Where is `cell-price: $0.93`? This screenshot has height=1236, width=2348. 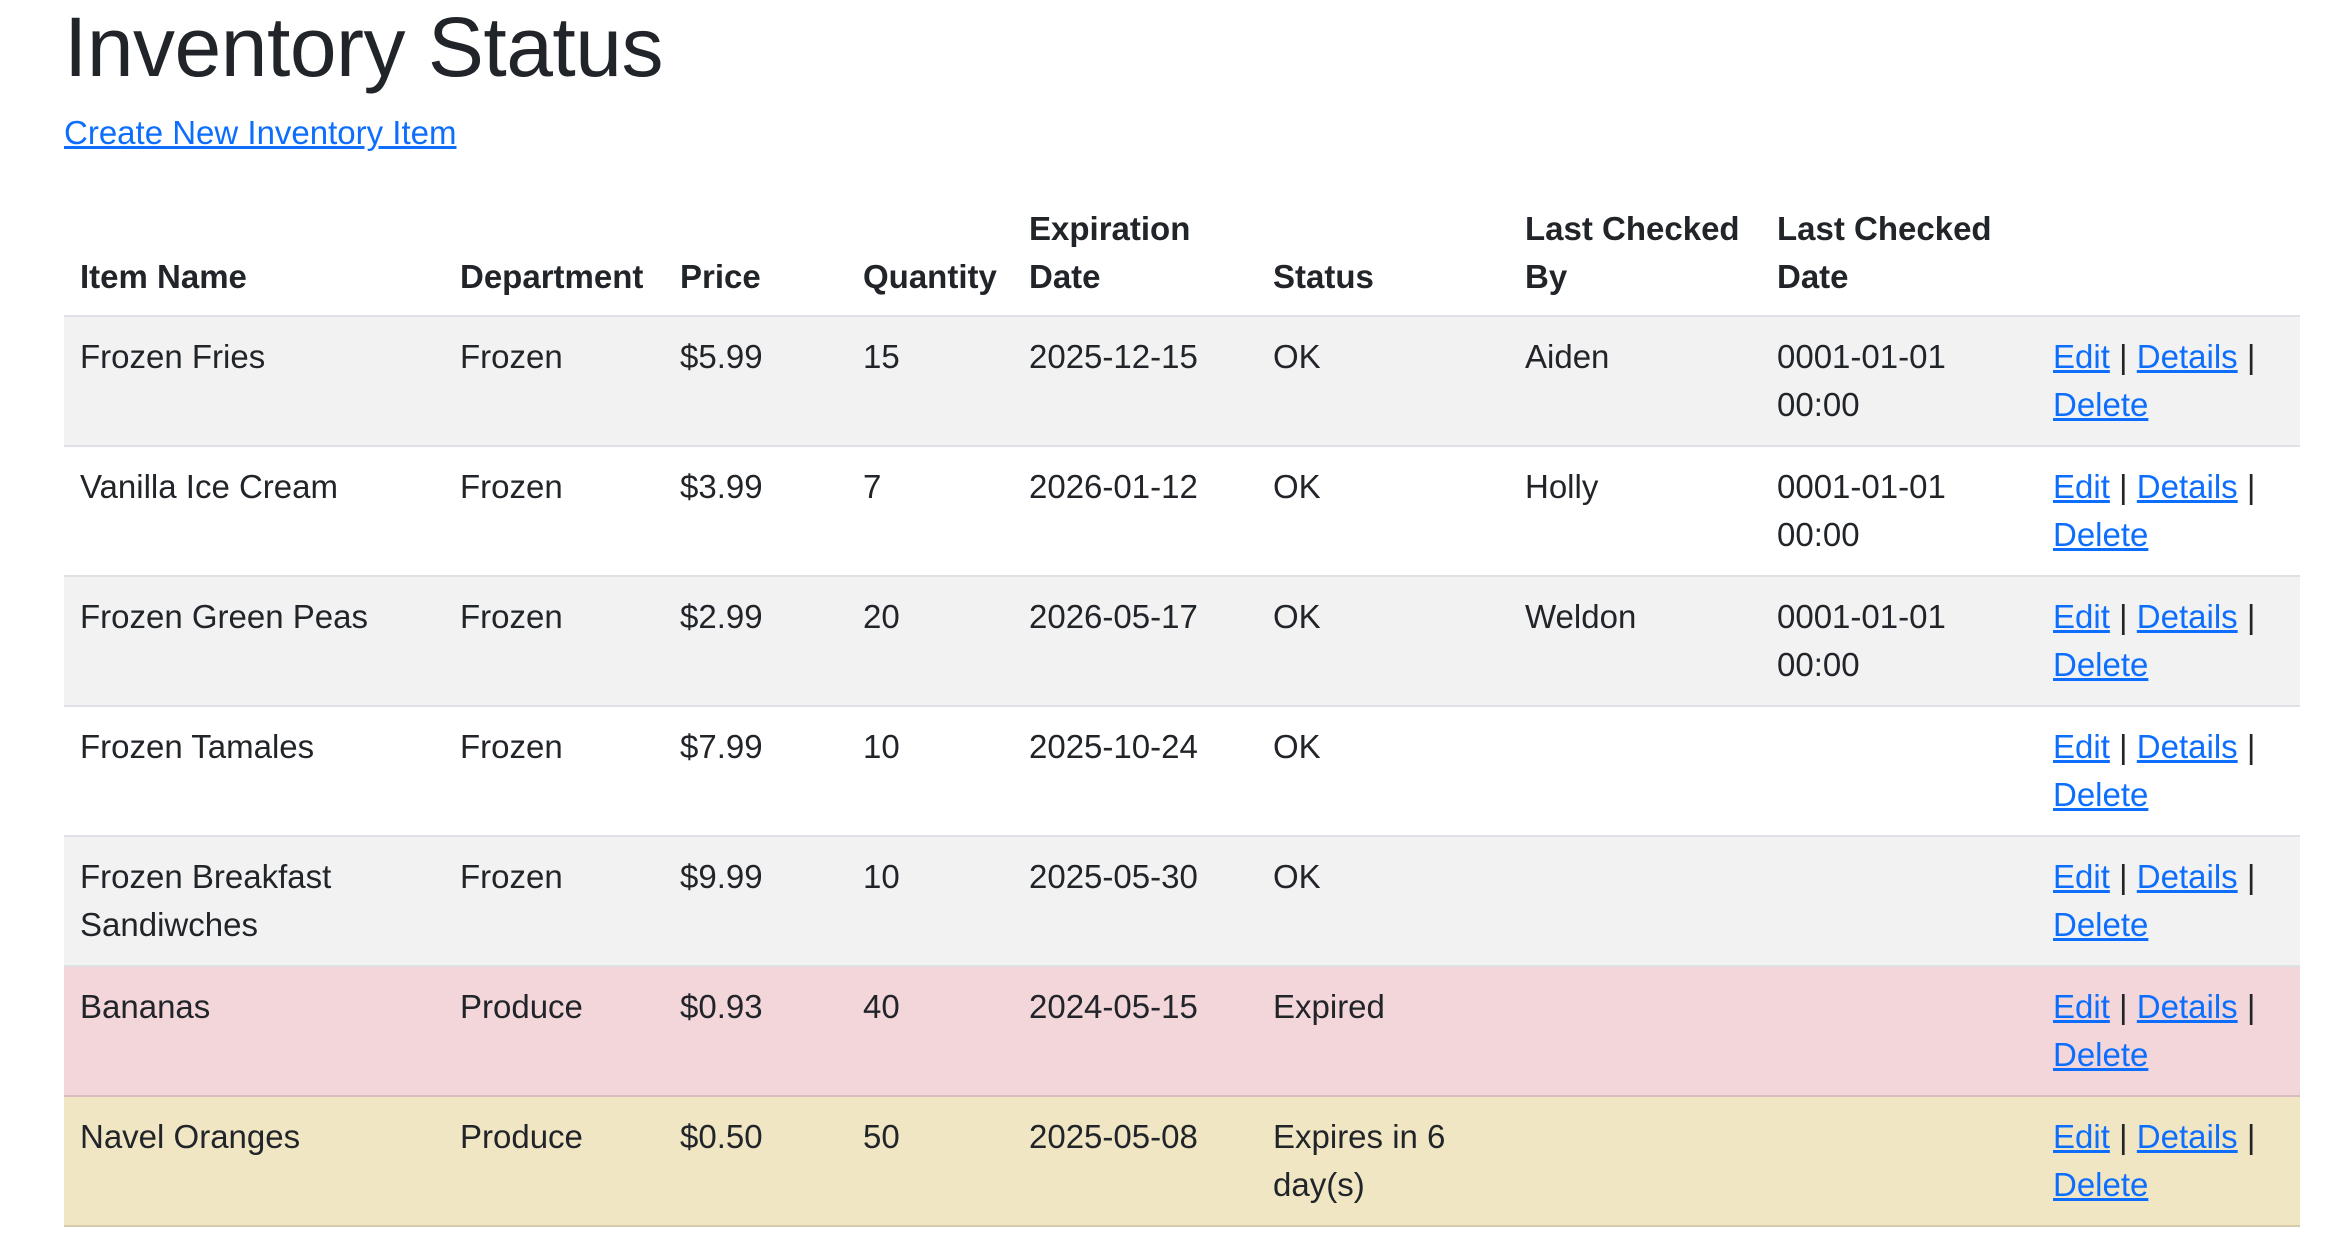
cell-price: $0.93 is located at coordinates (755, 1031).